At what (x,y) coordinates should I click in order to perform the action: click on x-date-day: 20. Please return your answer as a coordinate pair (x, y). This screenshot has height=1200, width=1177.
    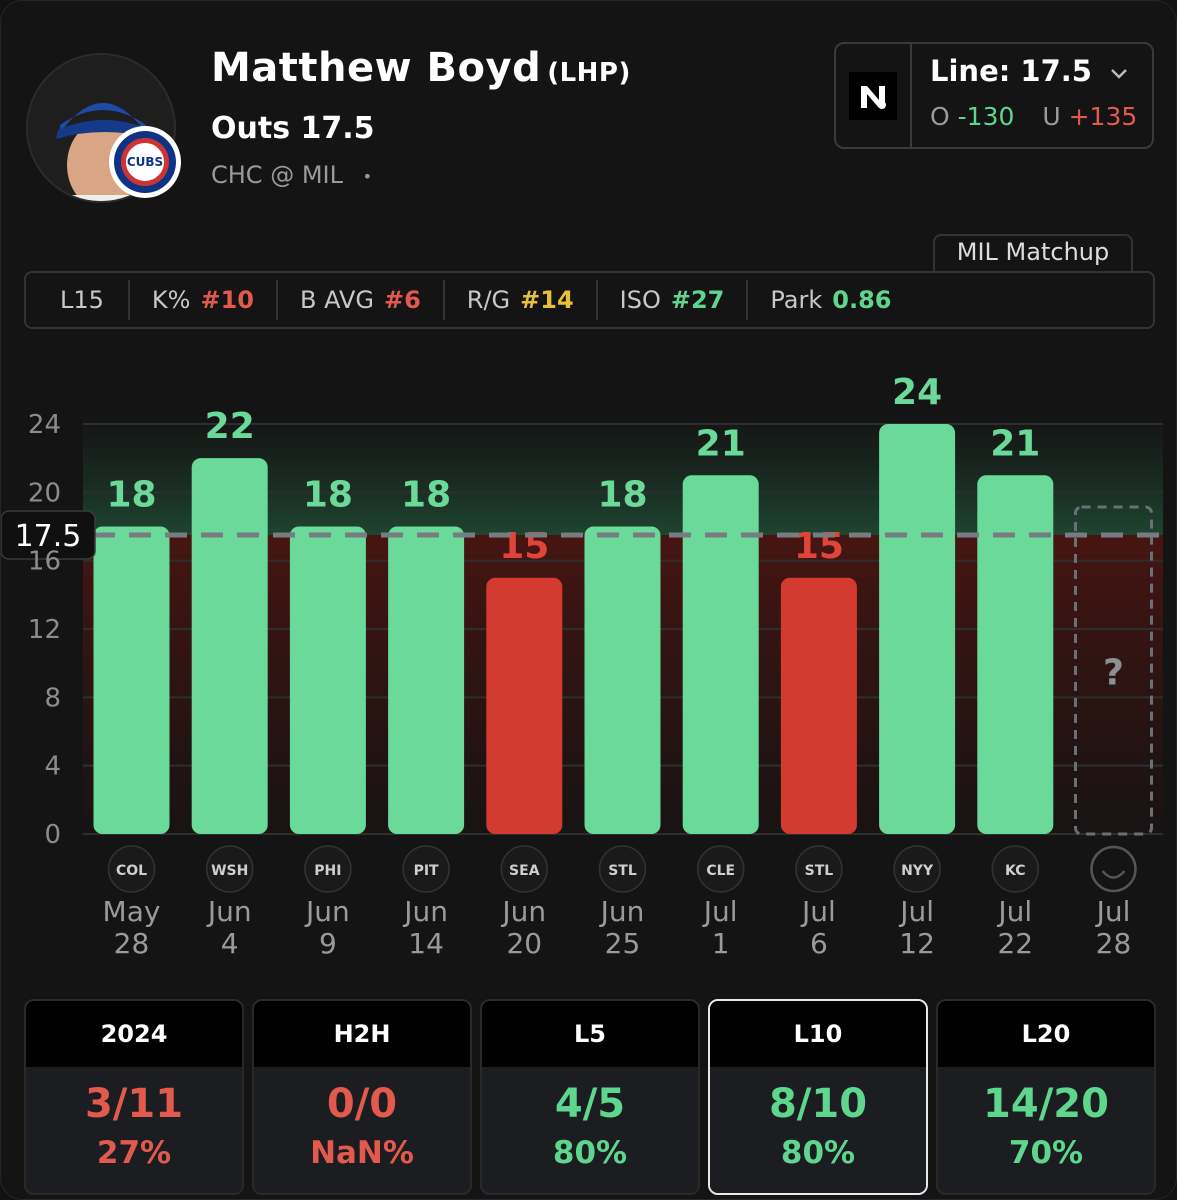
    Looking at the image, I should click on (524, 943).